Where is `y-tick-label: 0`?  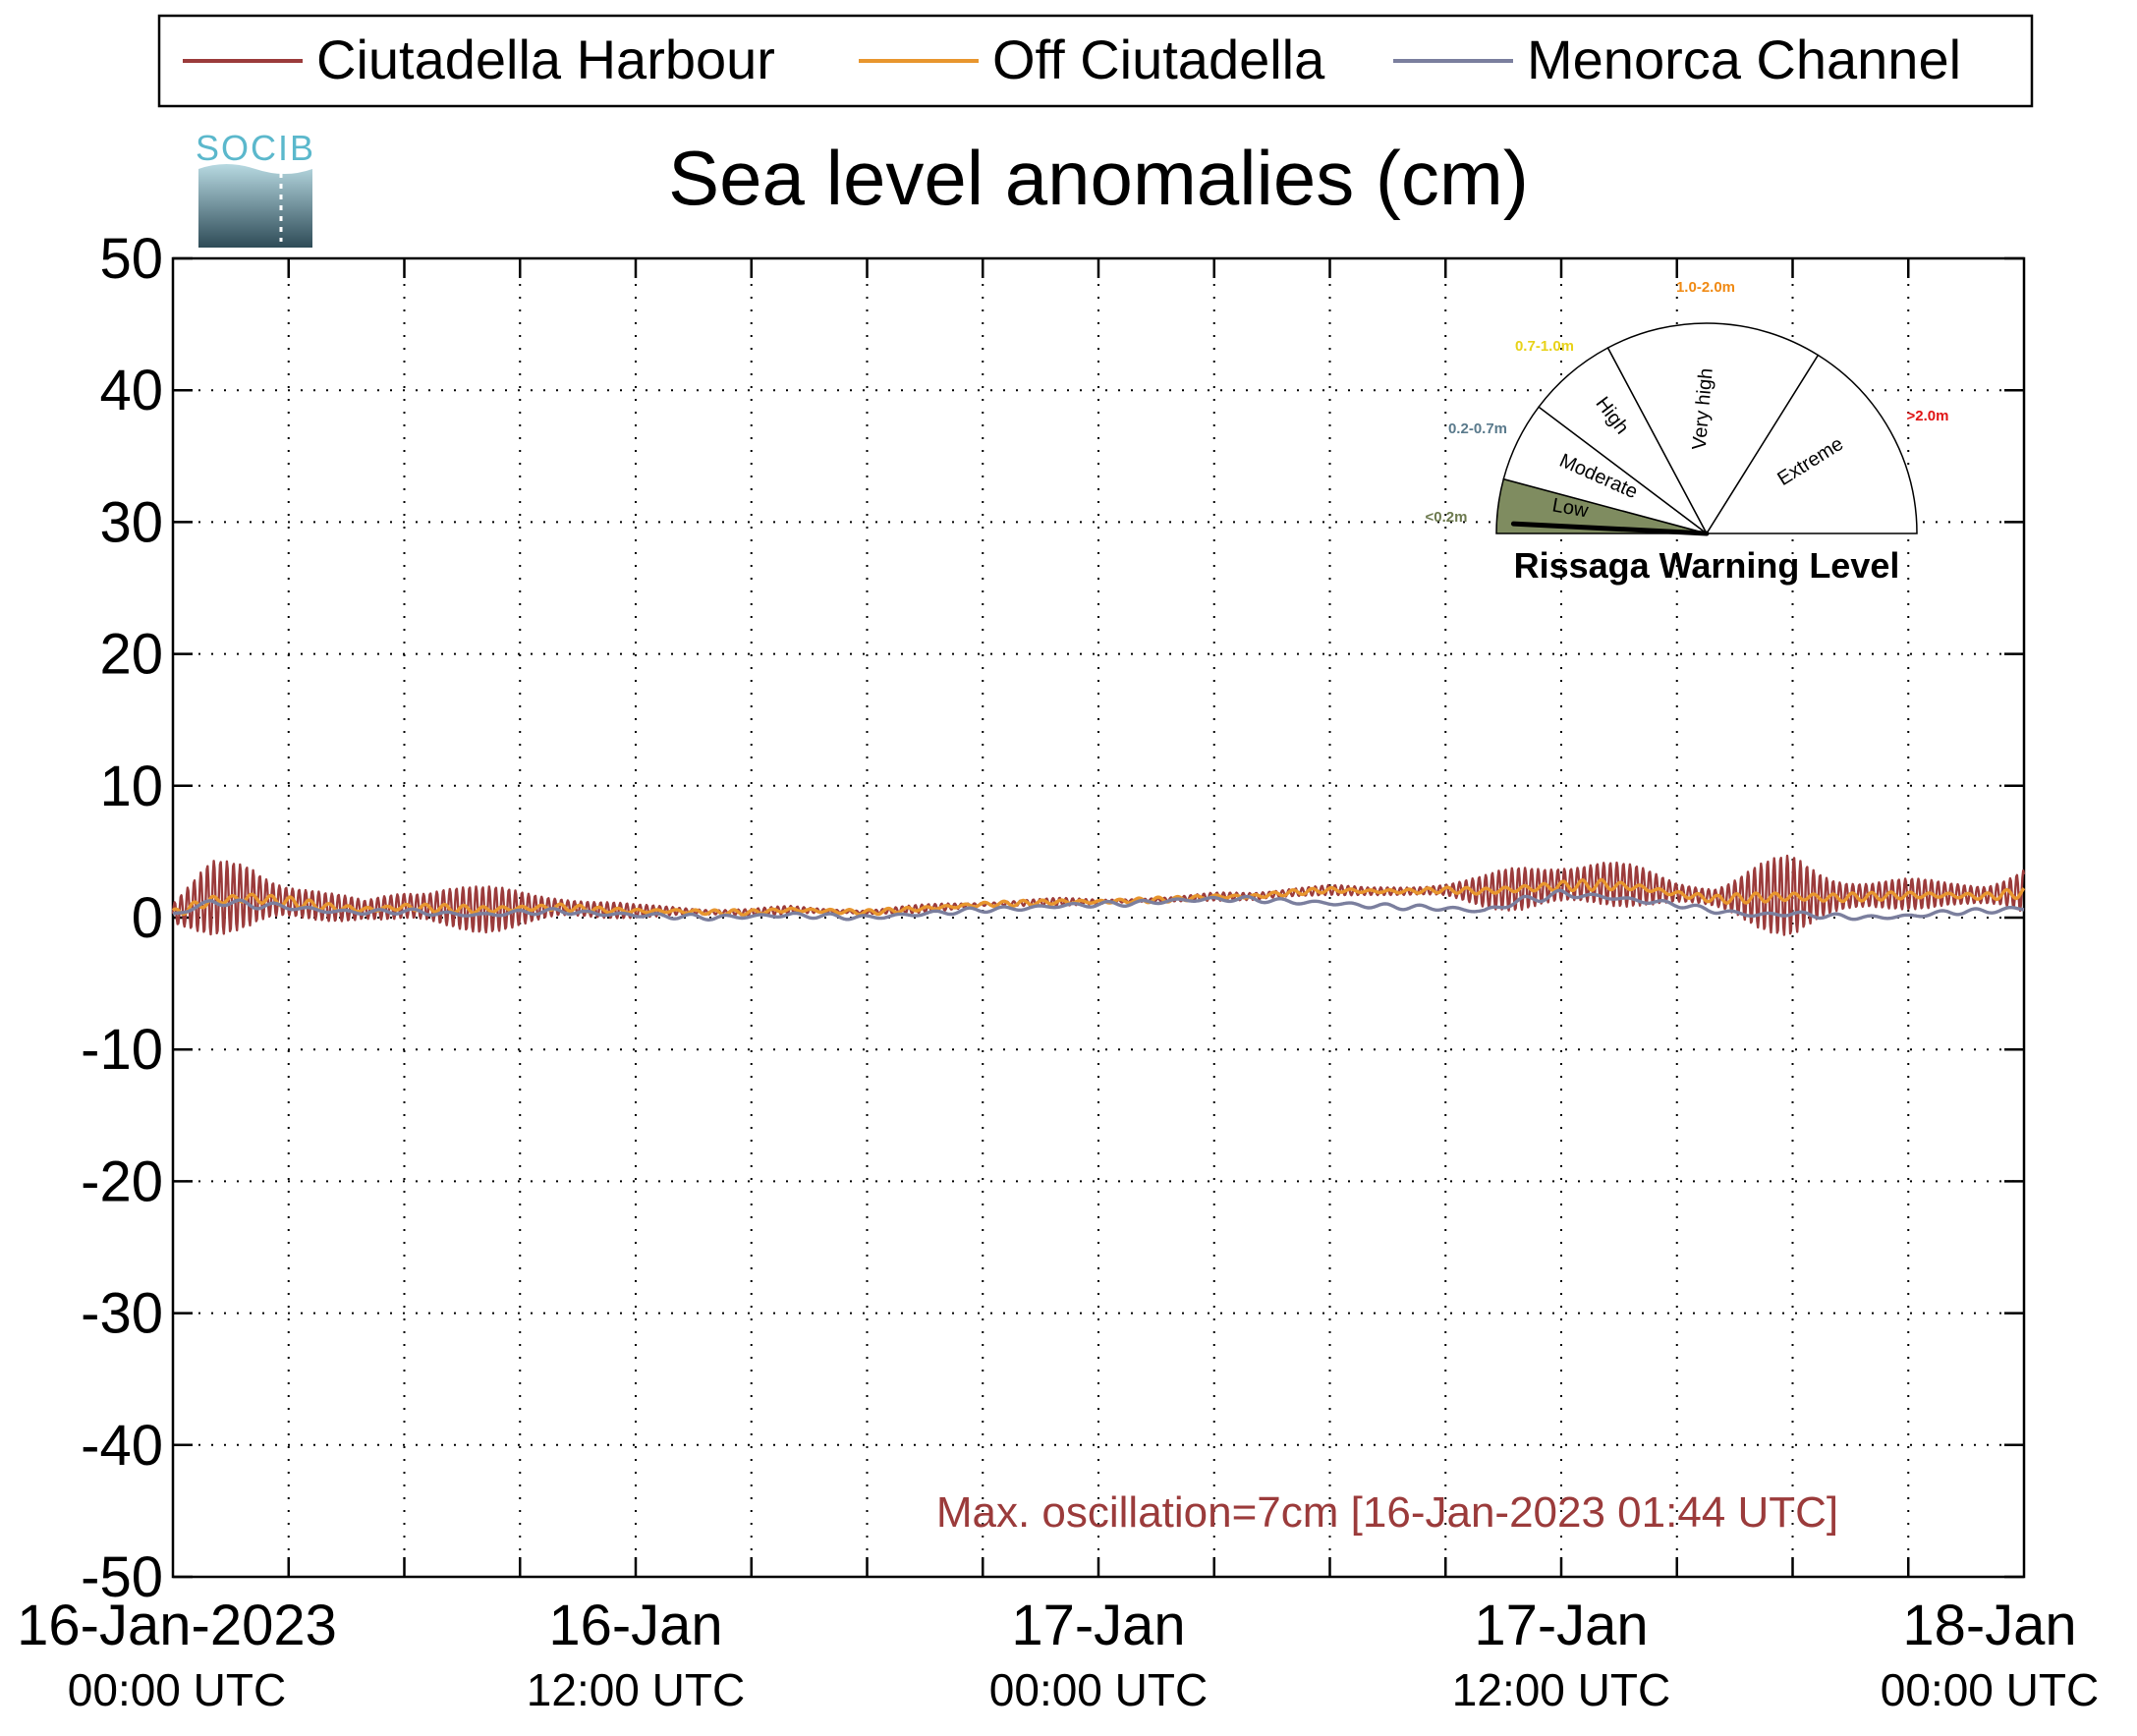
y-tick-label: 0 is located at coordinates (147, 918).